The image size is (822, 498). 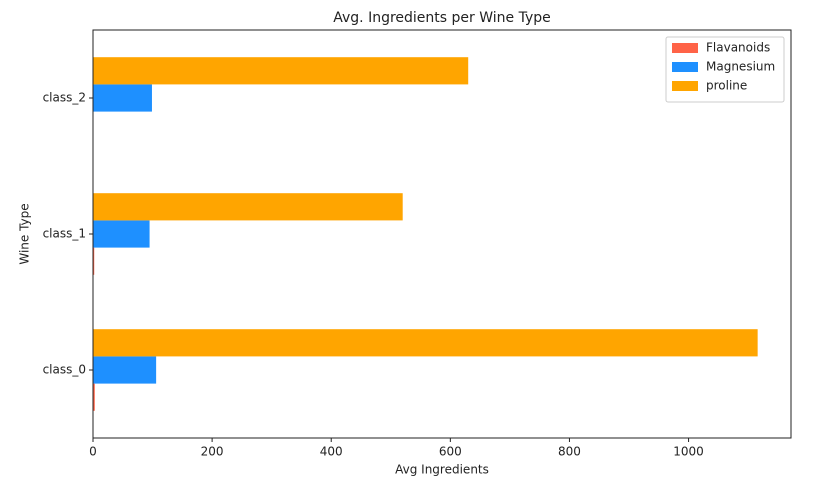 I want to click on legend-label: Magnesium, so click(x=740, y=67).